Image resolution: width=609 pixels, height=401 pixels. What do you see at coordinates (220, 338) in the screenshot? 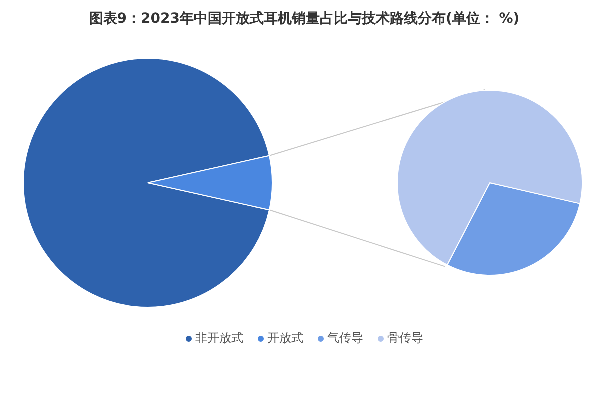
I see `legend-label: 非开放式` at bounding box center [220, 338].